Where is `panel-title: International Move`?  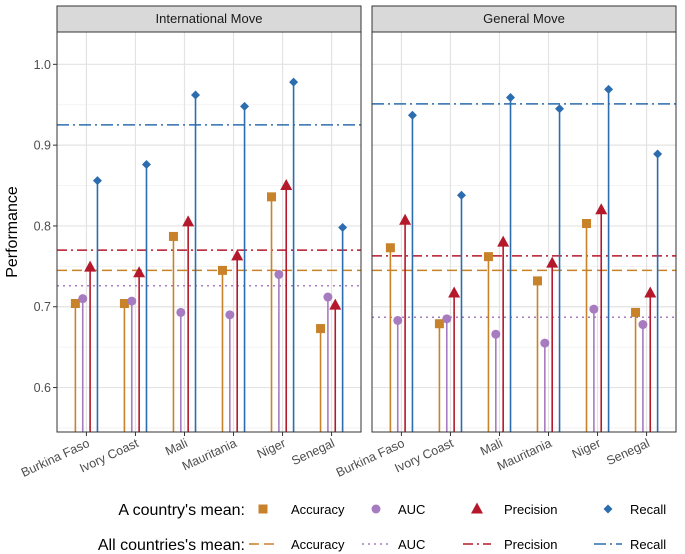
panel-title: International Move is located at coordinates (209, 18).